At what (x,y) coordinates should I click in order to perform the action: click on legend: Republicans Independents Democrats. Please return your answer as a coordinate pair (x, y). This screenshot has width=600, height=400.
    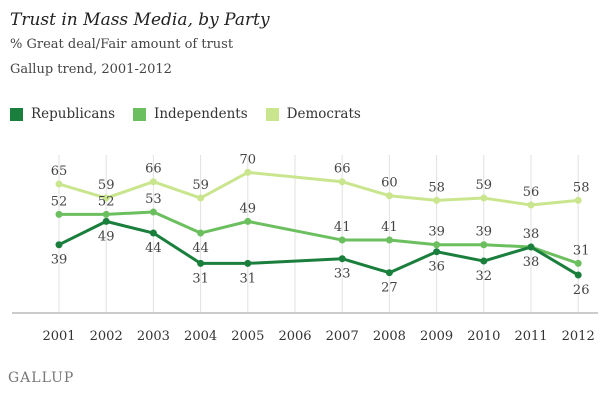
    Looking at the image, I should click on (185, 114).